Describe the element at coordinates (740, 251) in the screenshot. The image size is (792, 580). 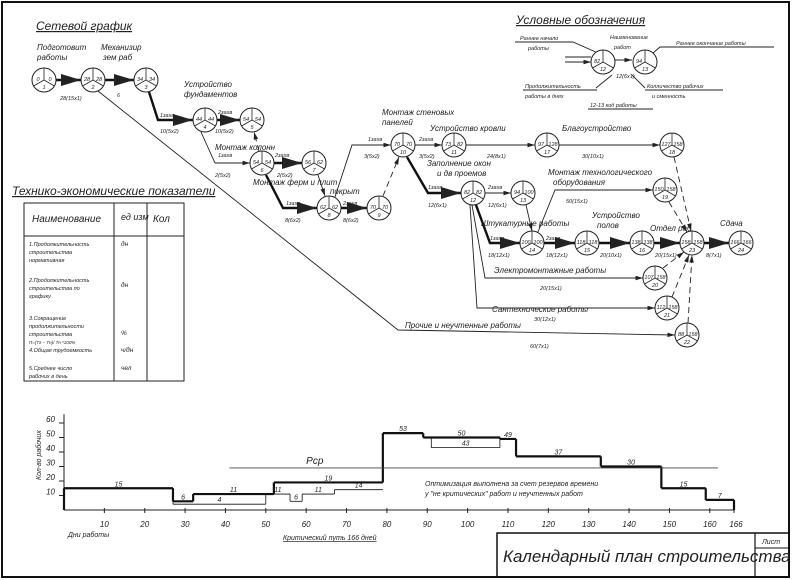
I see `node-code: 24` at that location.